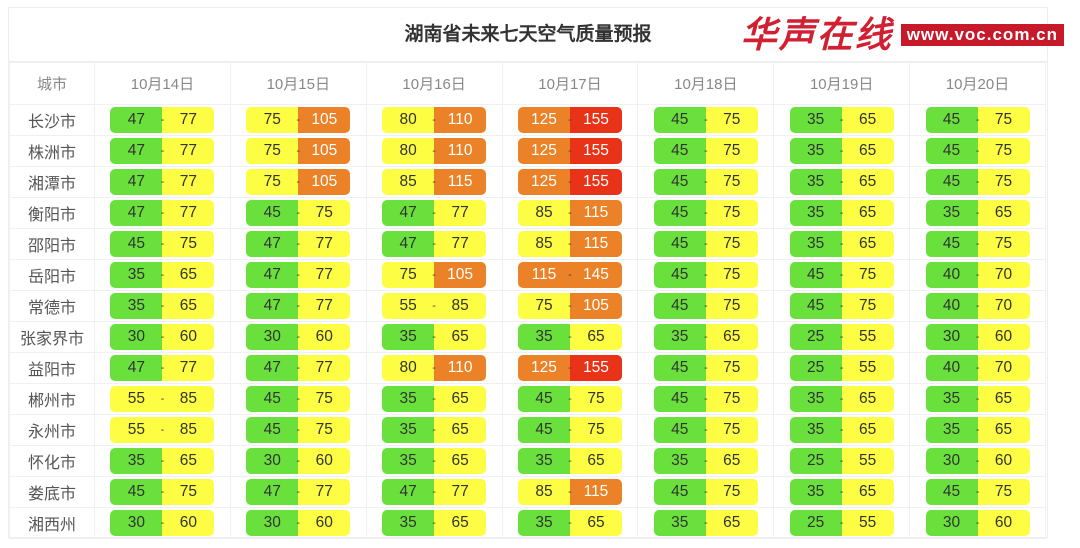 The height and width of the screenshot is (548, 1080). Describe the element at coordinates (52, 244) in the screenshot. I see `city-name: 邵阳市` at that location.